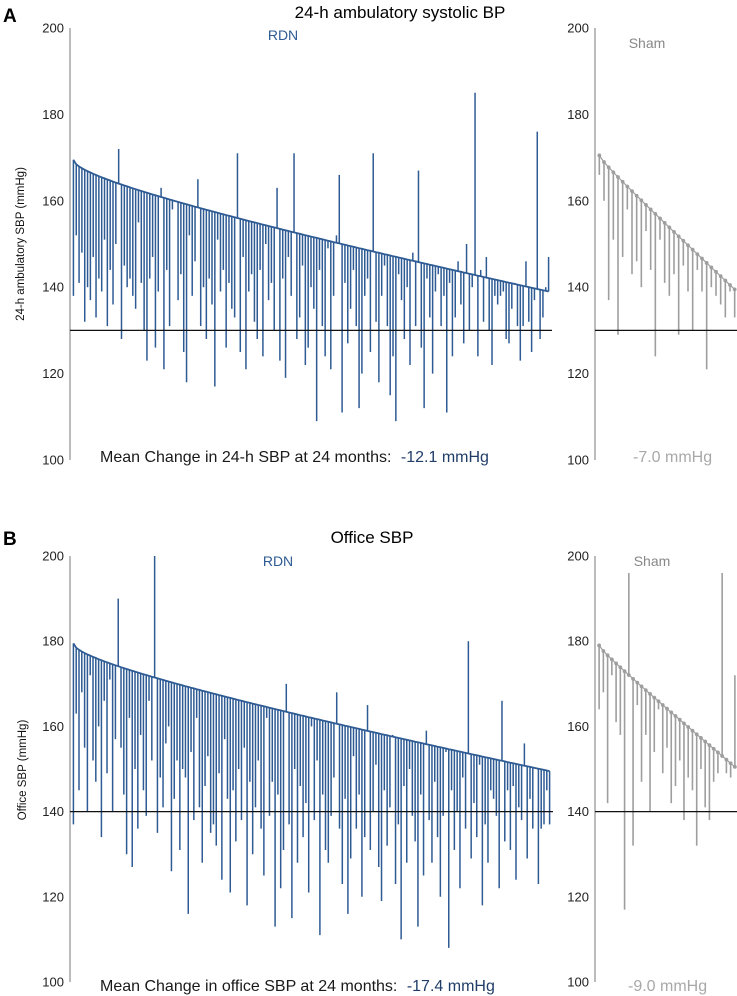  Describe the element at coordinates (278, 561) in the screenshot. I see `panel-b-rdn-label: RDN` at that location.